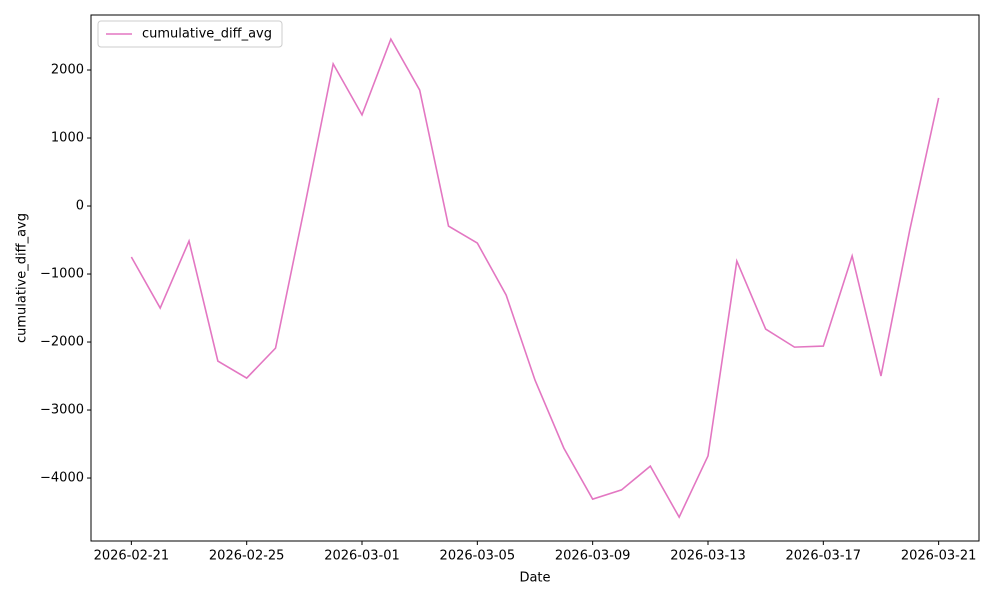  What do you see at coordinates (939, 556) in the screenshot?
I see `x-tick-label: 2026-03-21` at bounding box center [939, 556].